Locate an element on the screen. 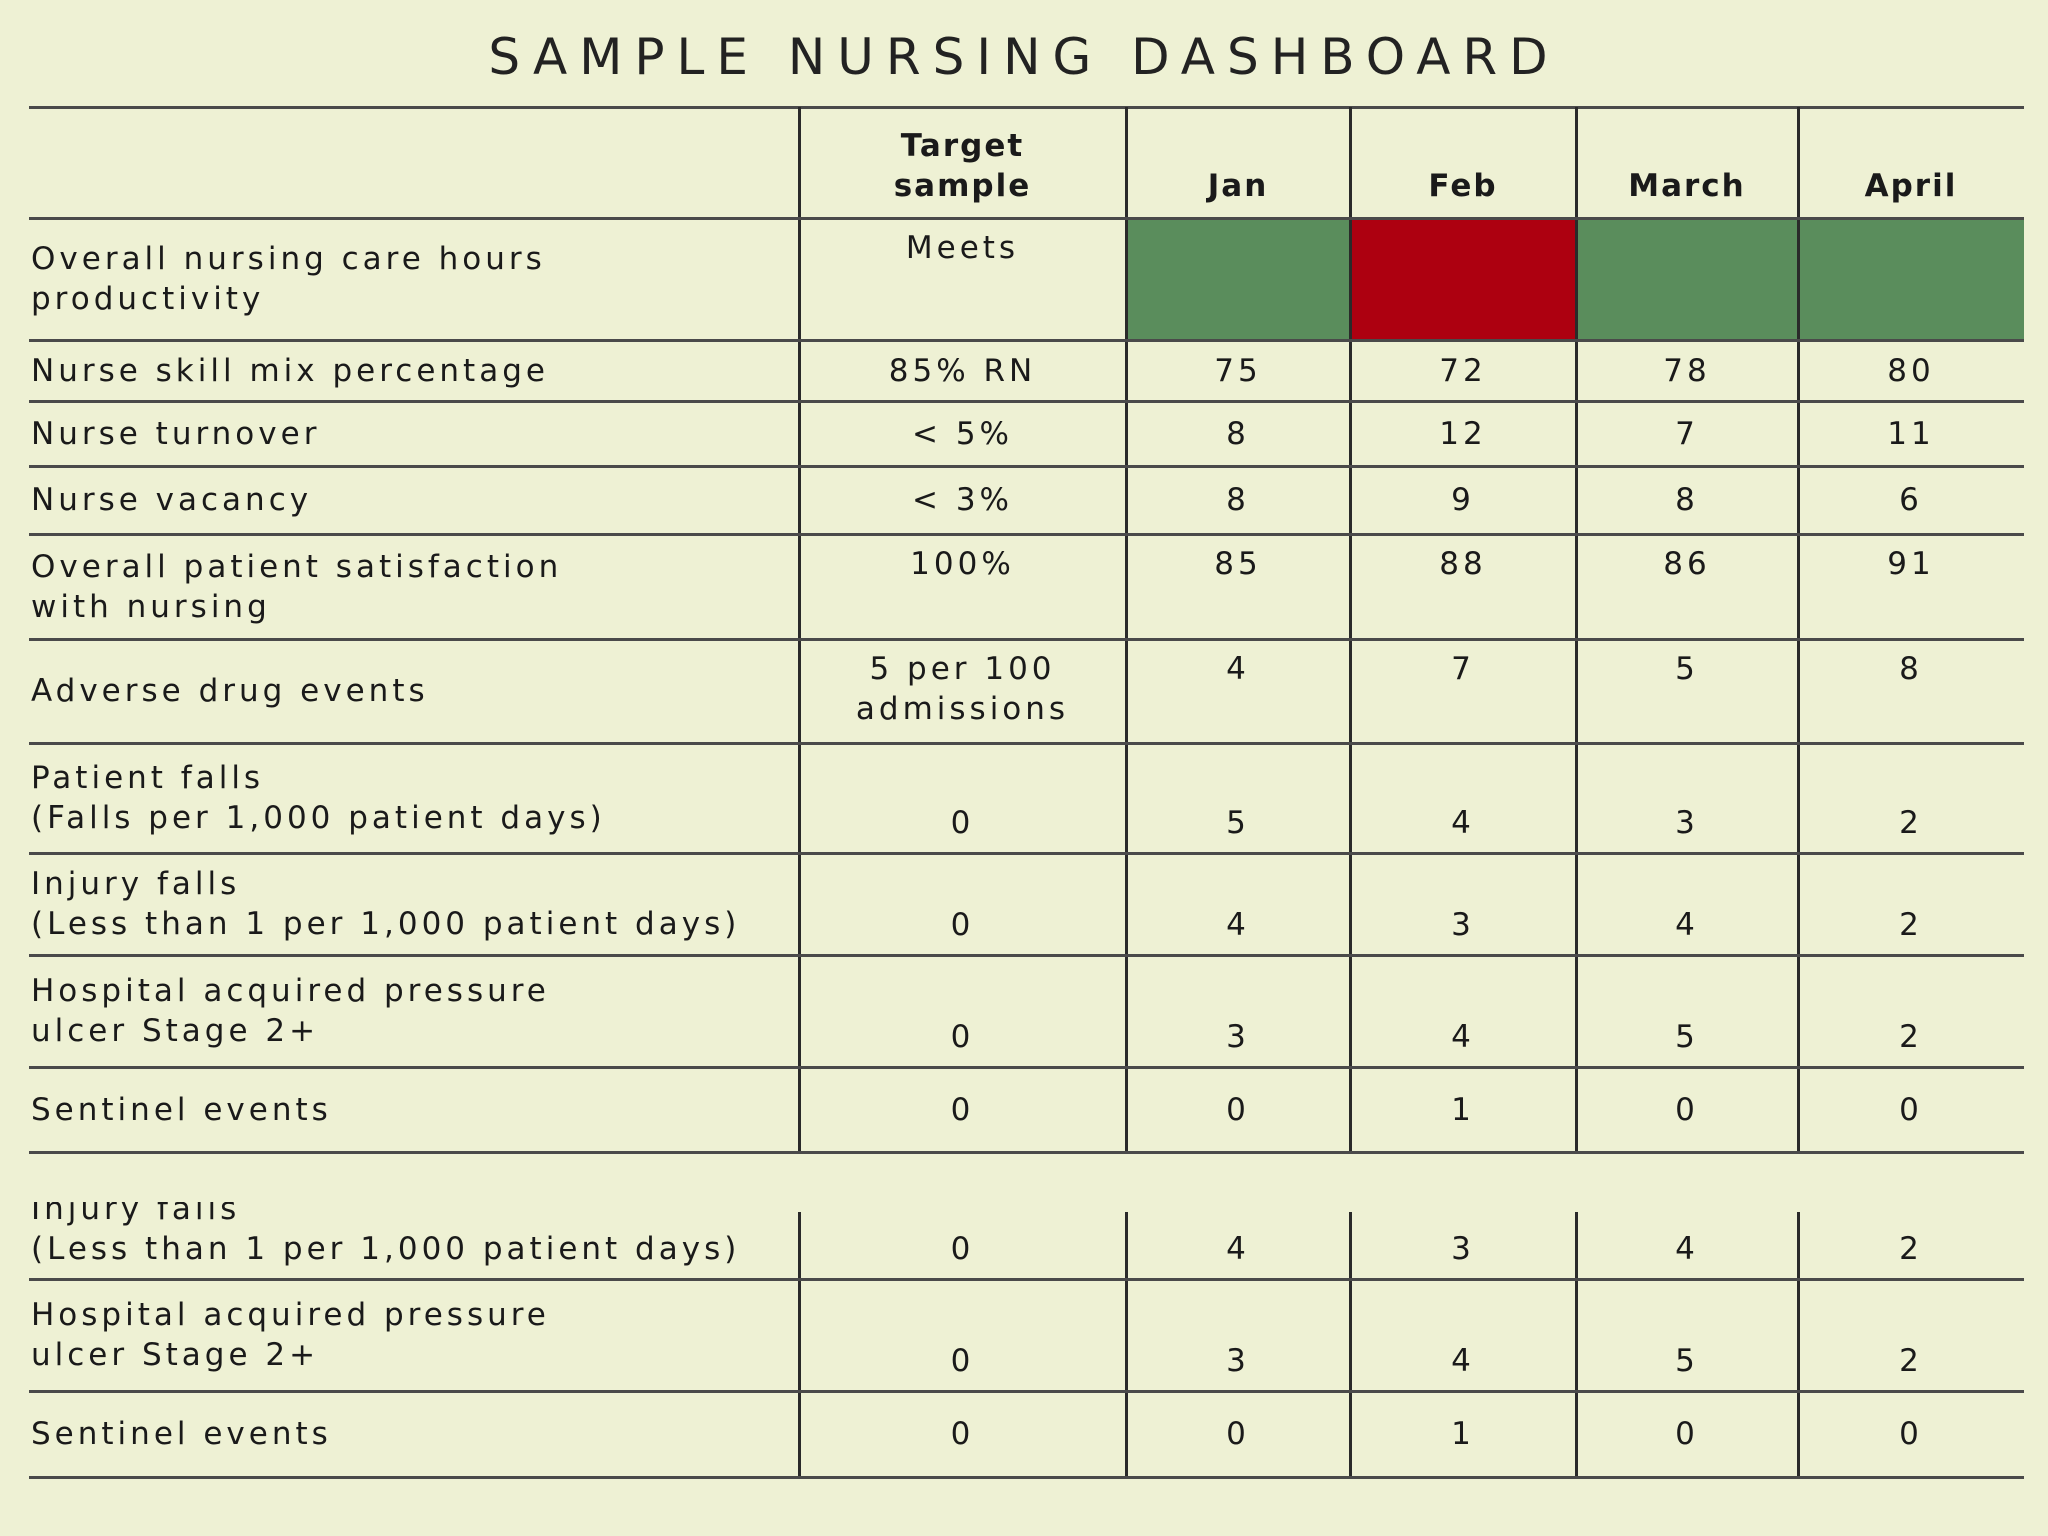  value-cell: 9 is located at coordinates (1463, 500).